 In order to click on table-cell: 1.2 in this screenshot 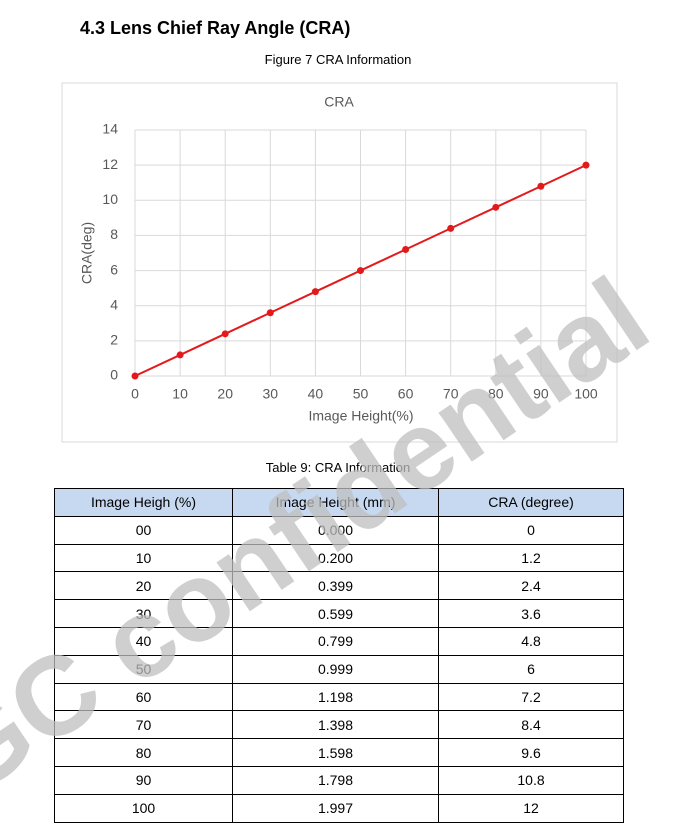, I will do `click(531, 558)`.